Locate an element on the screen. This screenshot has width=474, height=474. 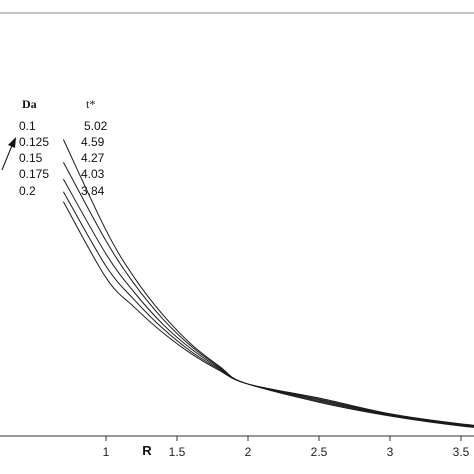
legend-t-1: 5.02 is located at coordinates (96, 126).